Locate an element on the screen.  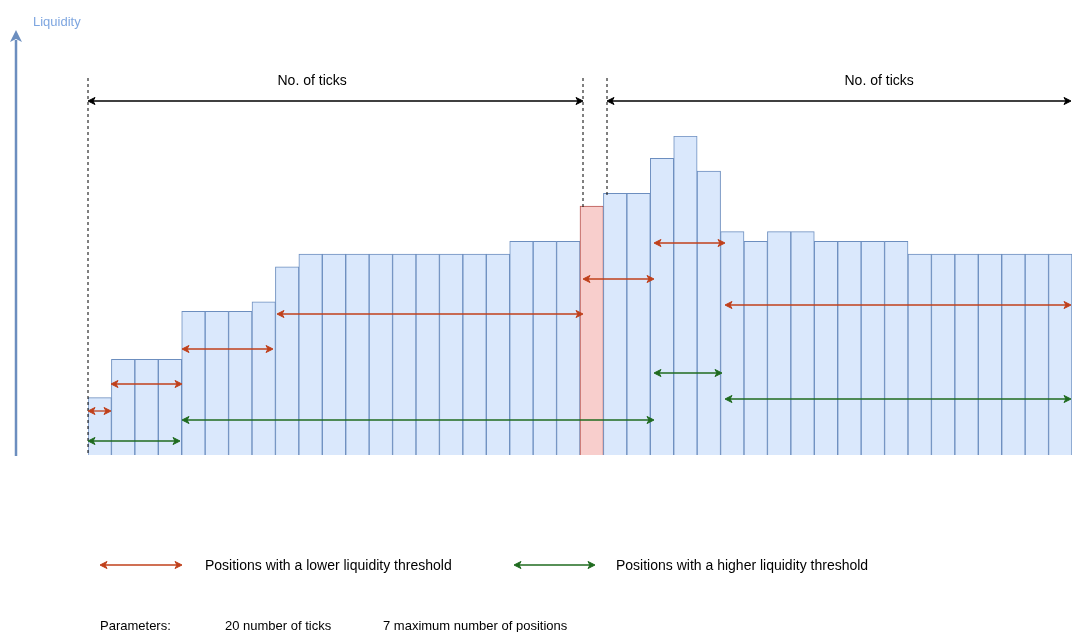
text: Liquidity is located at coordinates (57, 22).